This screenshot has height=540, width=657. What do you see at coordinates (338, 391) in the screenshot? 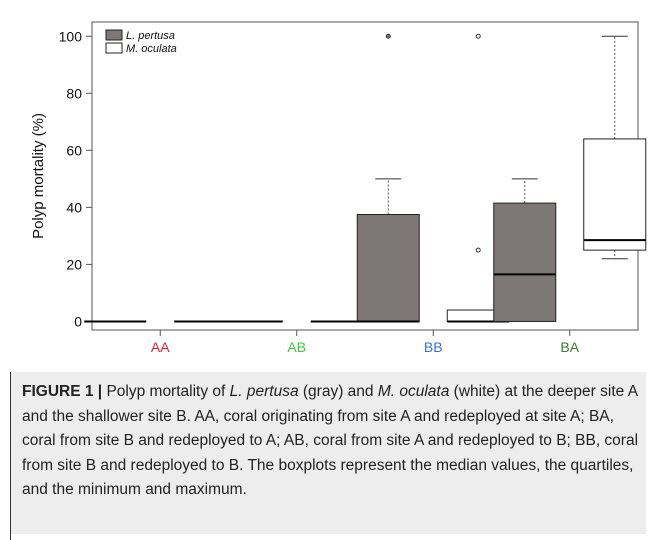
I see `caption-segment: (gray) and` at bounding box center [338, 391].